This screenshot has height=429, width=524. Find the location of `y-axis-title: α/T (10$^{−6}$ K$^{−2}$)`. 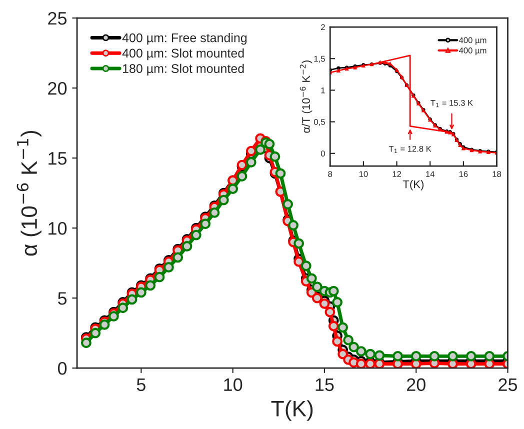

y-axis-title: α/T (10$^{−6}$ K$^{−2}$) is located at coordinates (306, 96).